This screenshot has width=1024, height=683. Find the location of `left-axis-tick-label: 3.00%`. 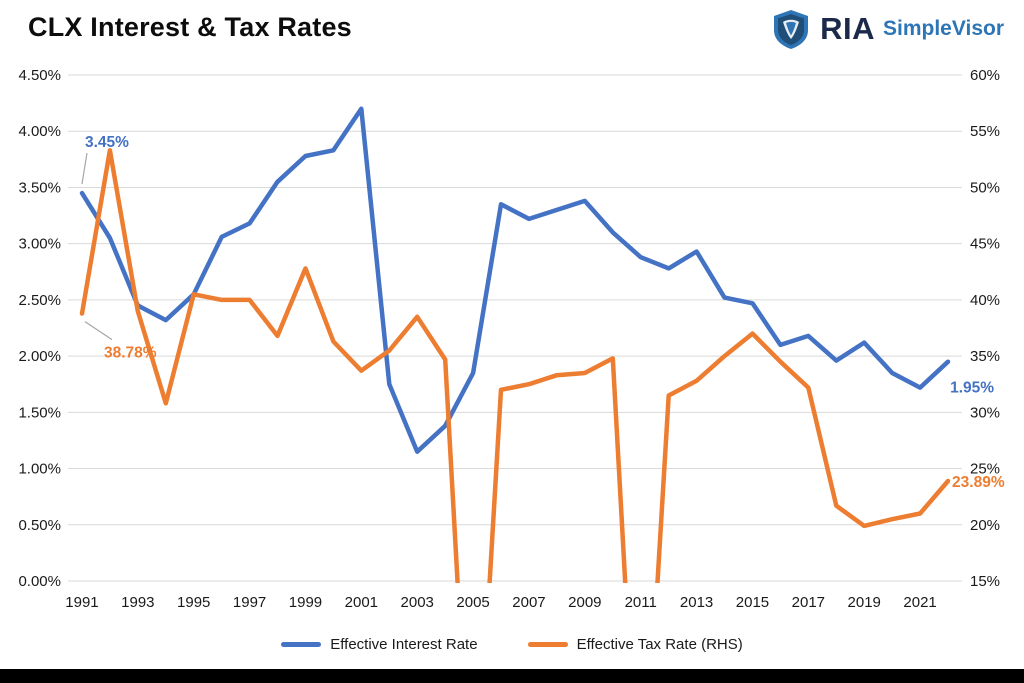

left-axis-tick-label: 3.00% is located at coordinates (39, 244).